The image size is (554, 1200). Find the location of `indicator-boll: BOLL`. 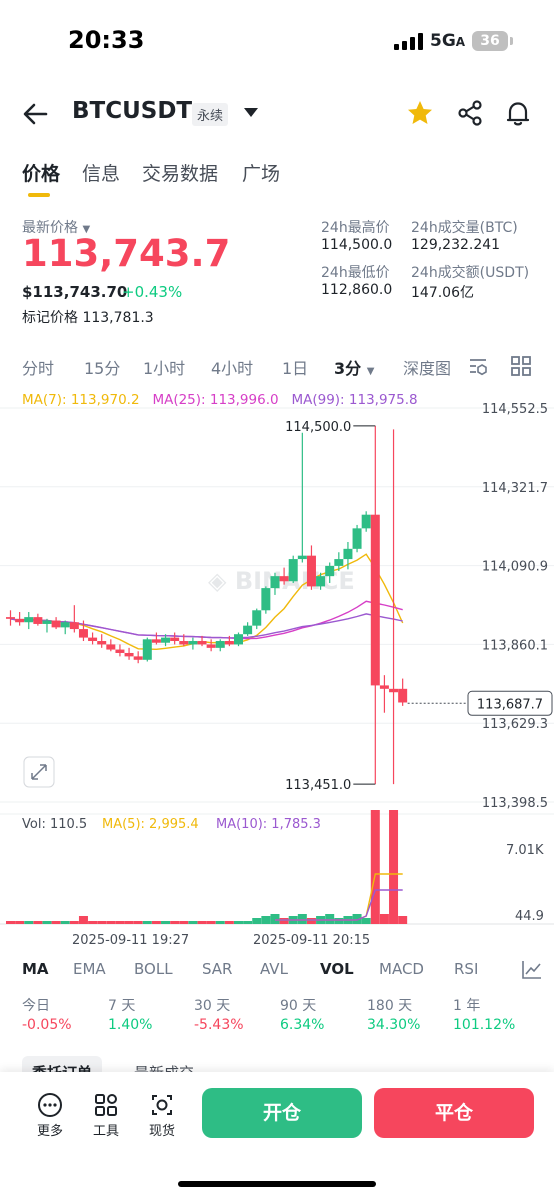

indicator-boll: BOLL is located at coordinates (153, 969).